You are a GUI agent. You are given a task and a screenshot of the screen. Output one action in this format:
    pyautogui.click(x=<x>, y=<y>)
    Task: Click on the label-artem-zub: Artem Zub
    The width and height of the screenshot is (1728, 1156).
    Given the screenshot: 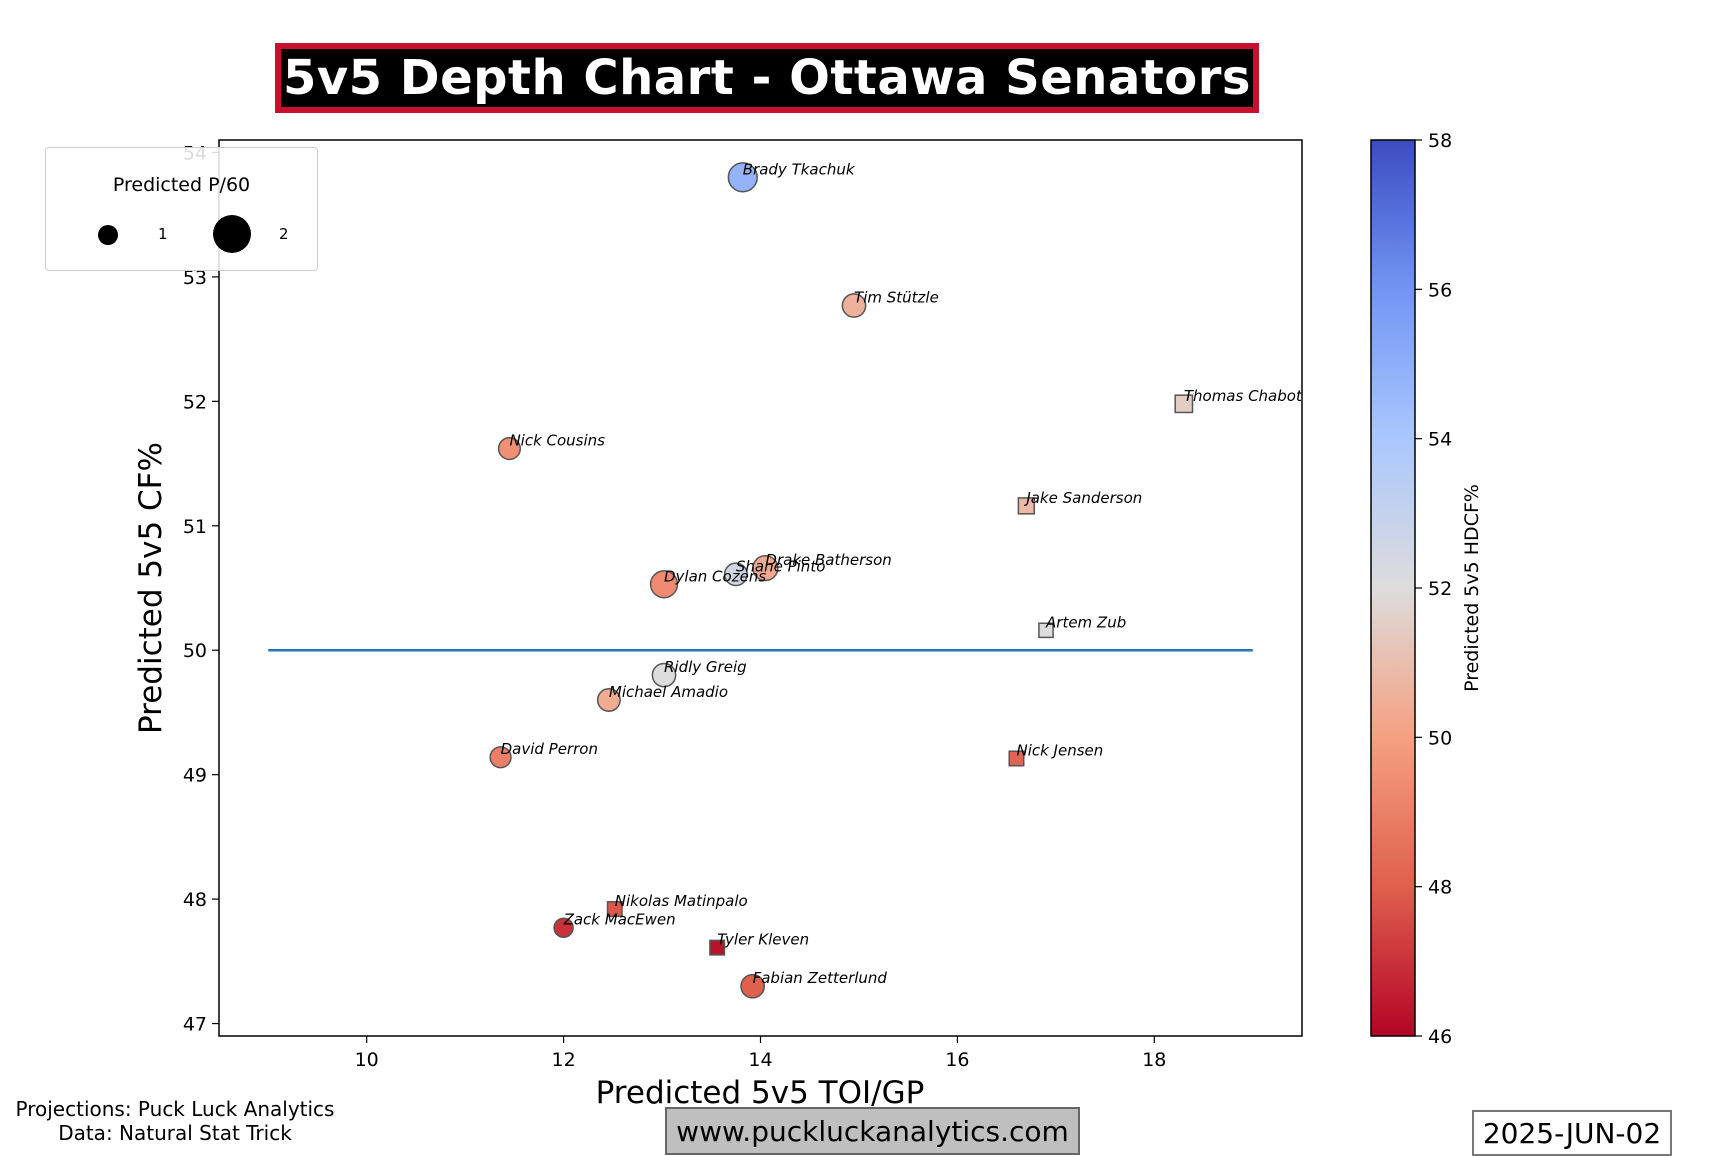 What is the action you would take?
    pyautogui.click(x=1085, y=622)
    